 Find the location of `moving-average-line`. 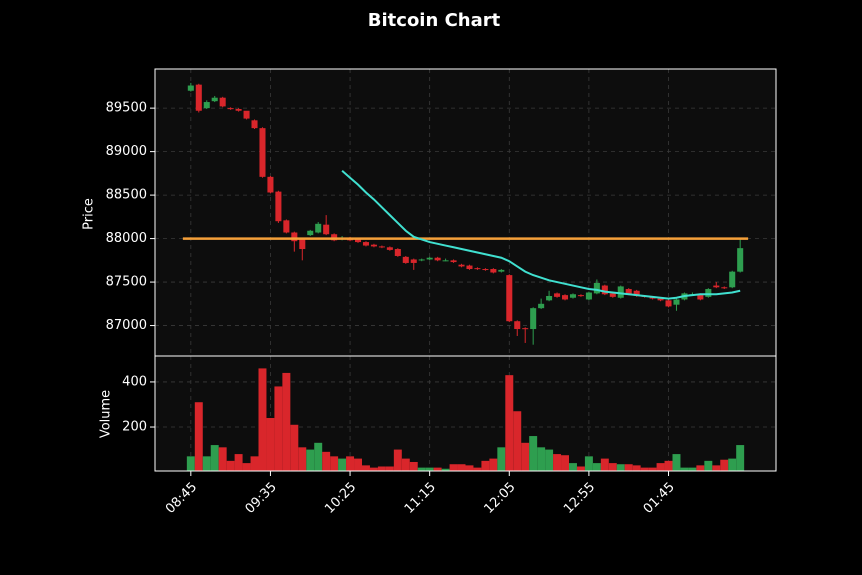

moving-average-line is located at coordinates (541, 235).